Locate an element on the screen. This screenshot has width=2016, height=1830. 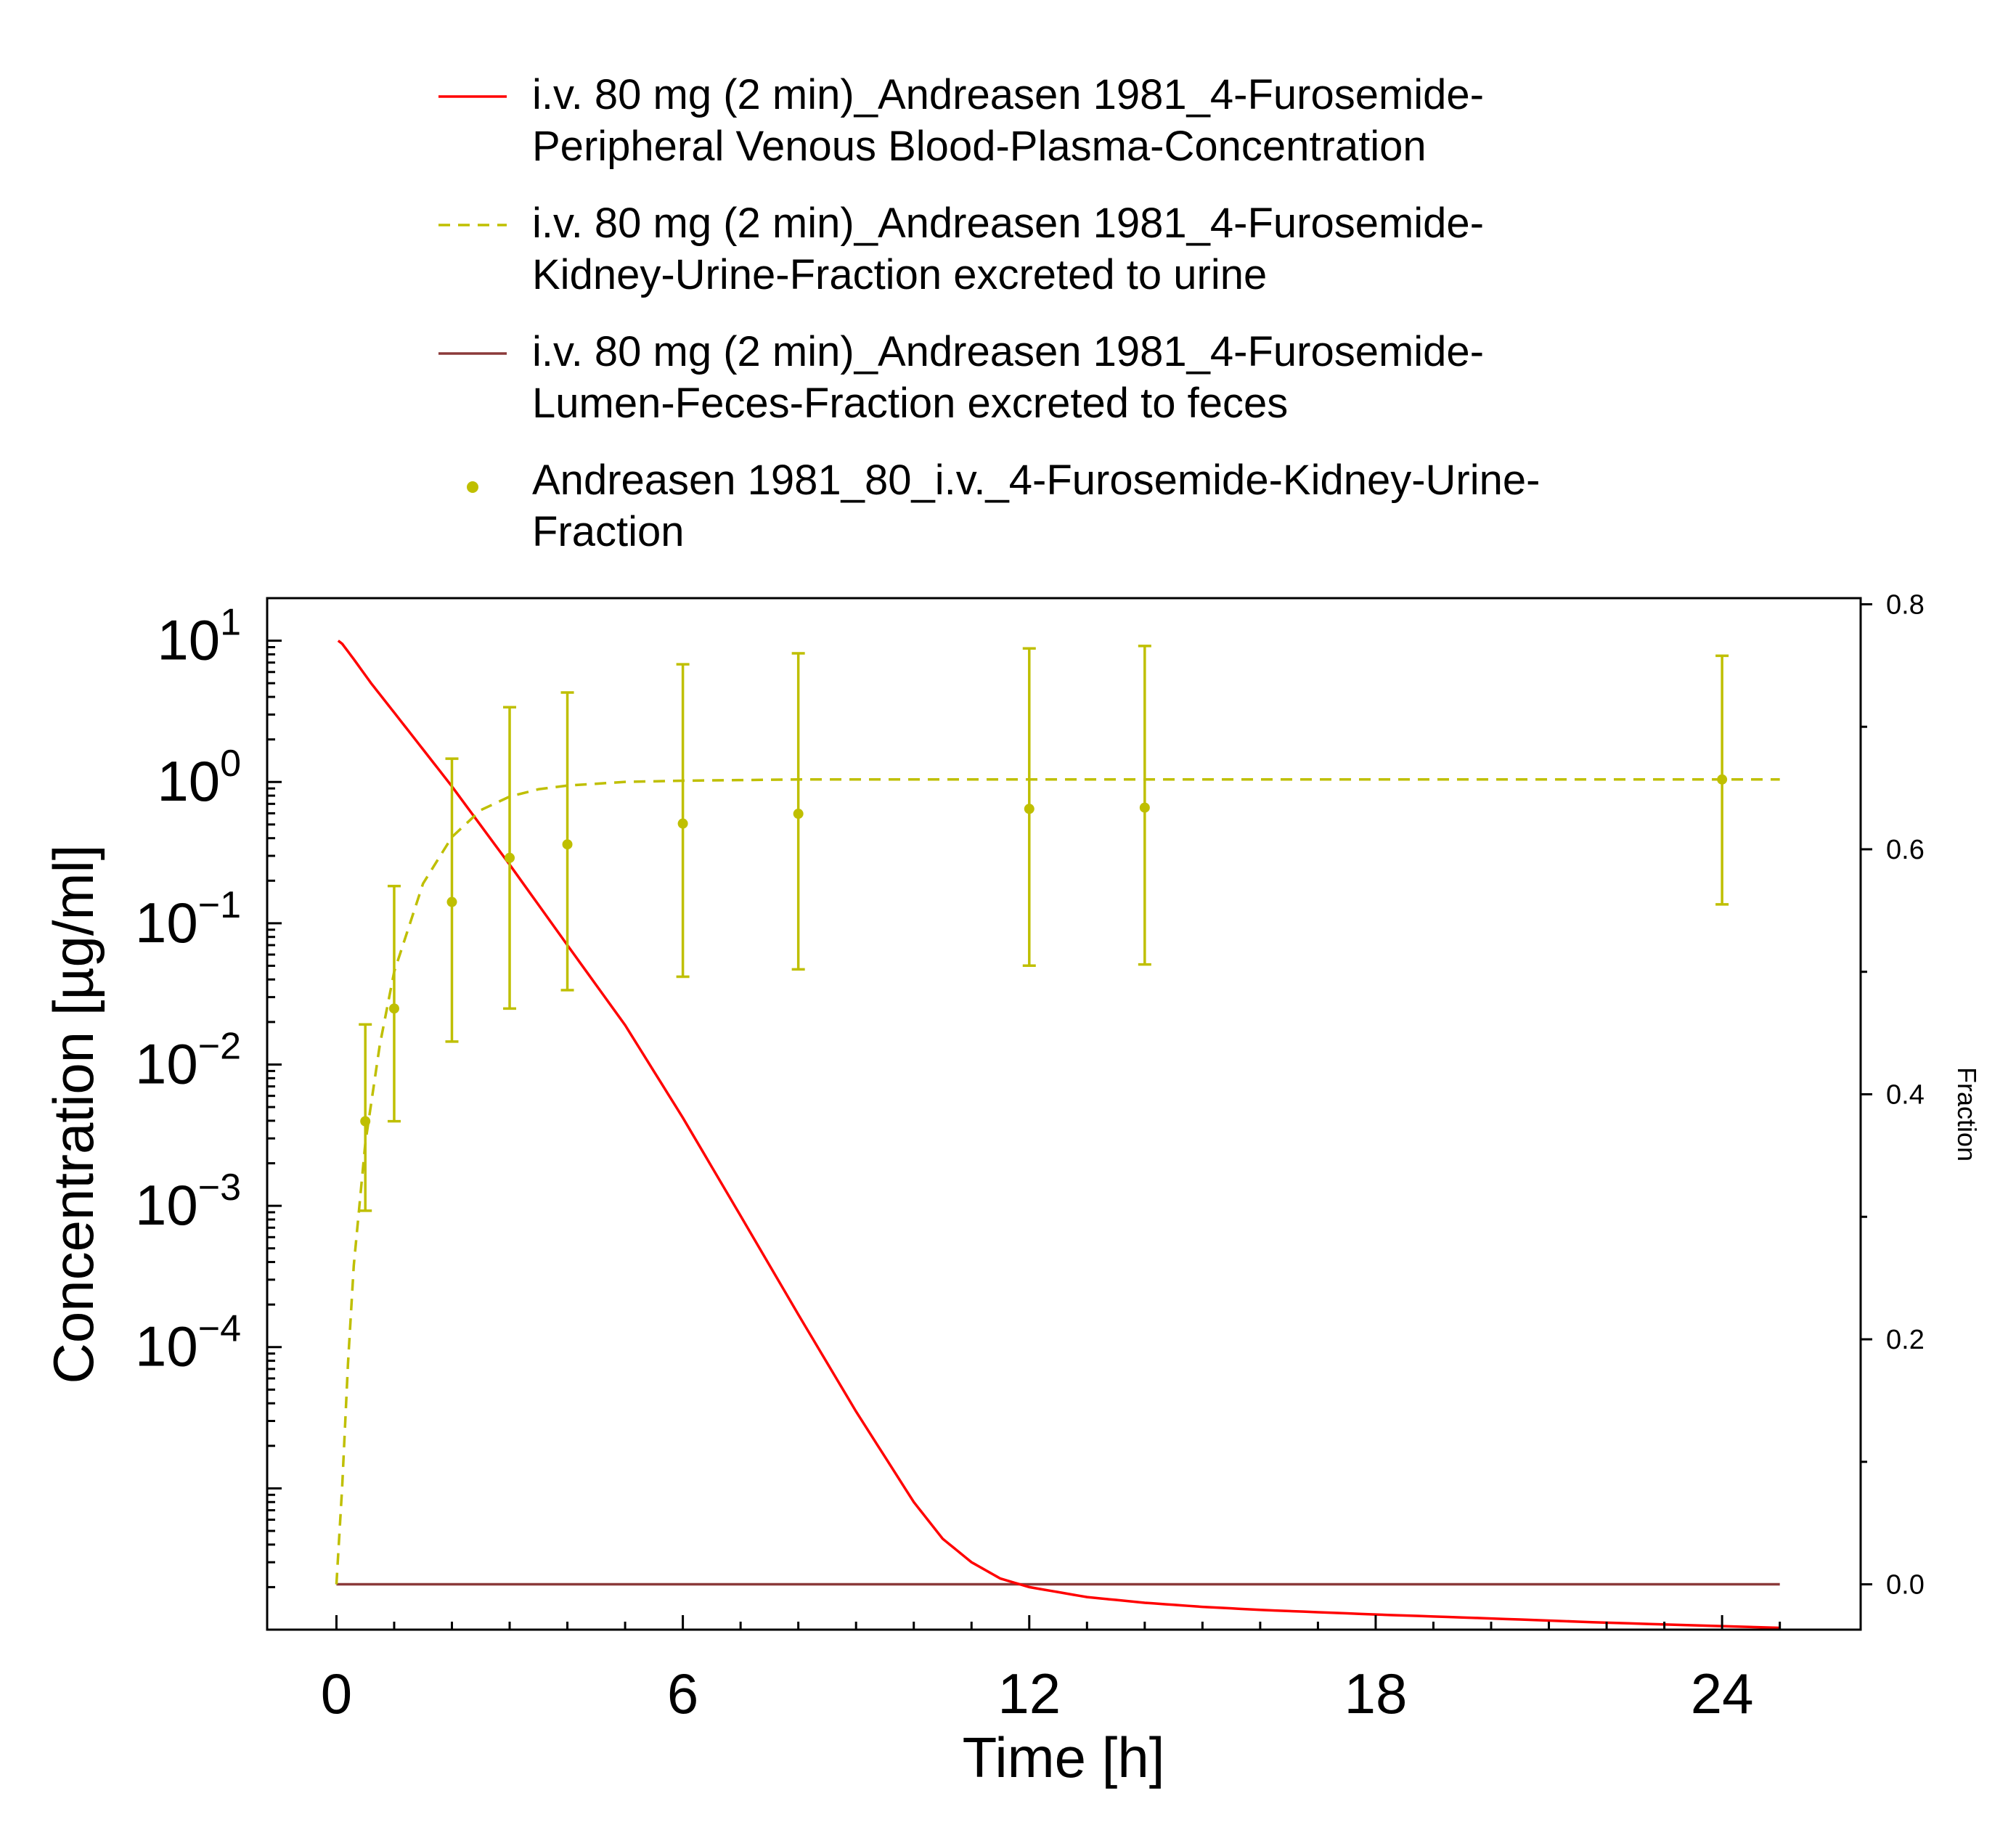
y-axis-title: Concentration [µg/ml] is located at coordinates (73, 1114).